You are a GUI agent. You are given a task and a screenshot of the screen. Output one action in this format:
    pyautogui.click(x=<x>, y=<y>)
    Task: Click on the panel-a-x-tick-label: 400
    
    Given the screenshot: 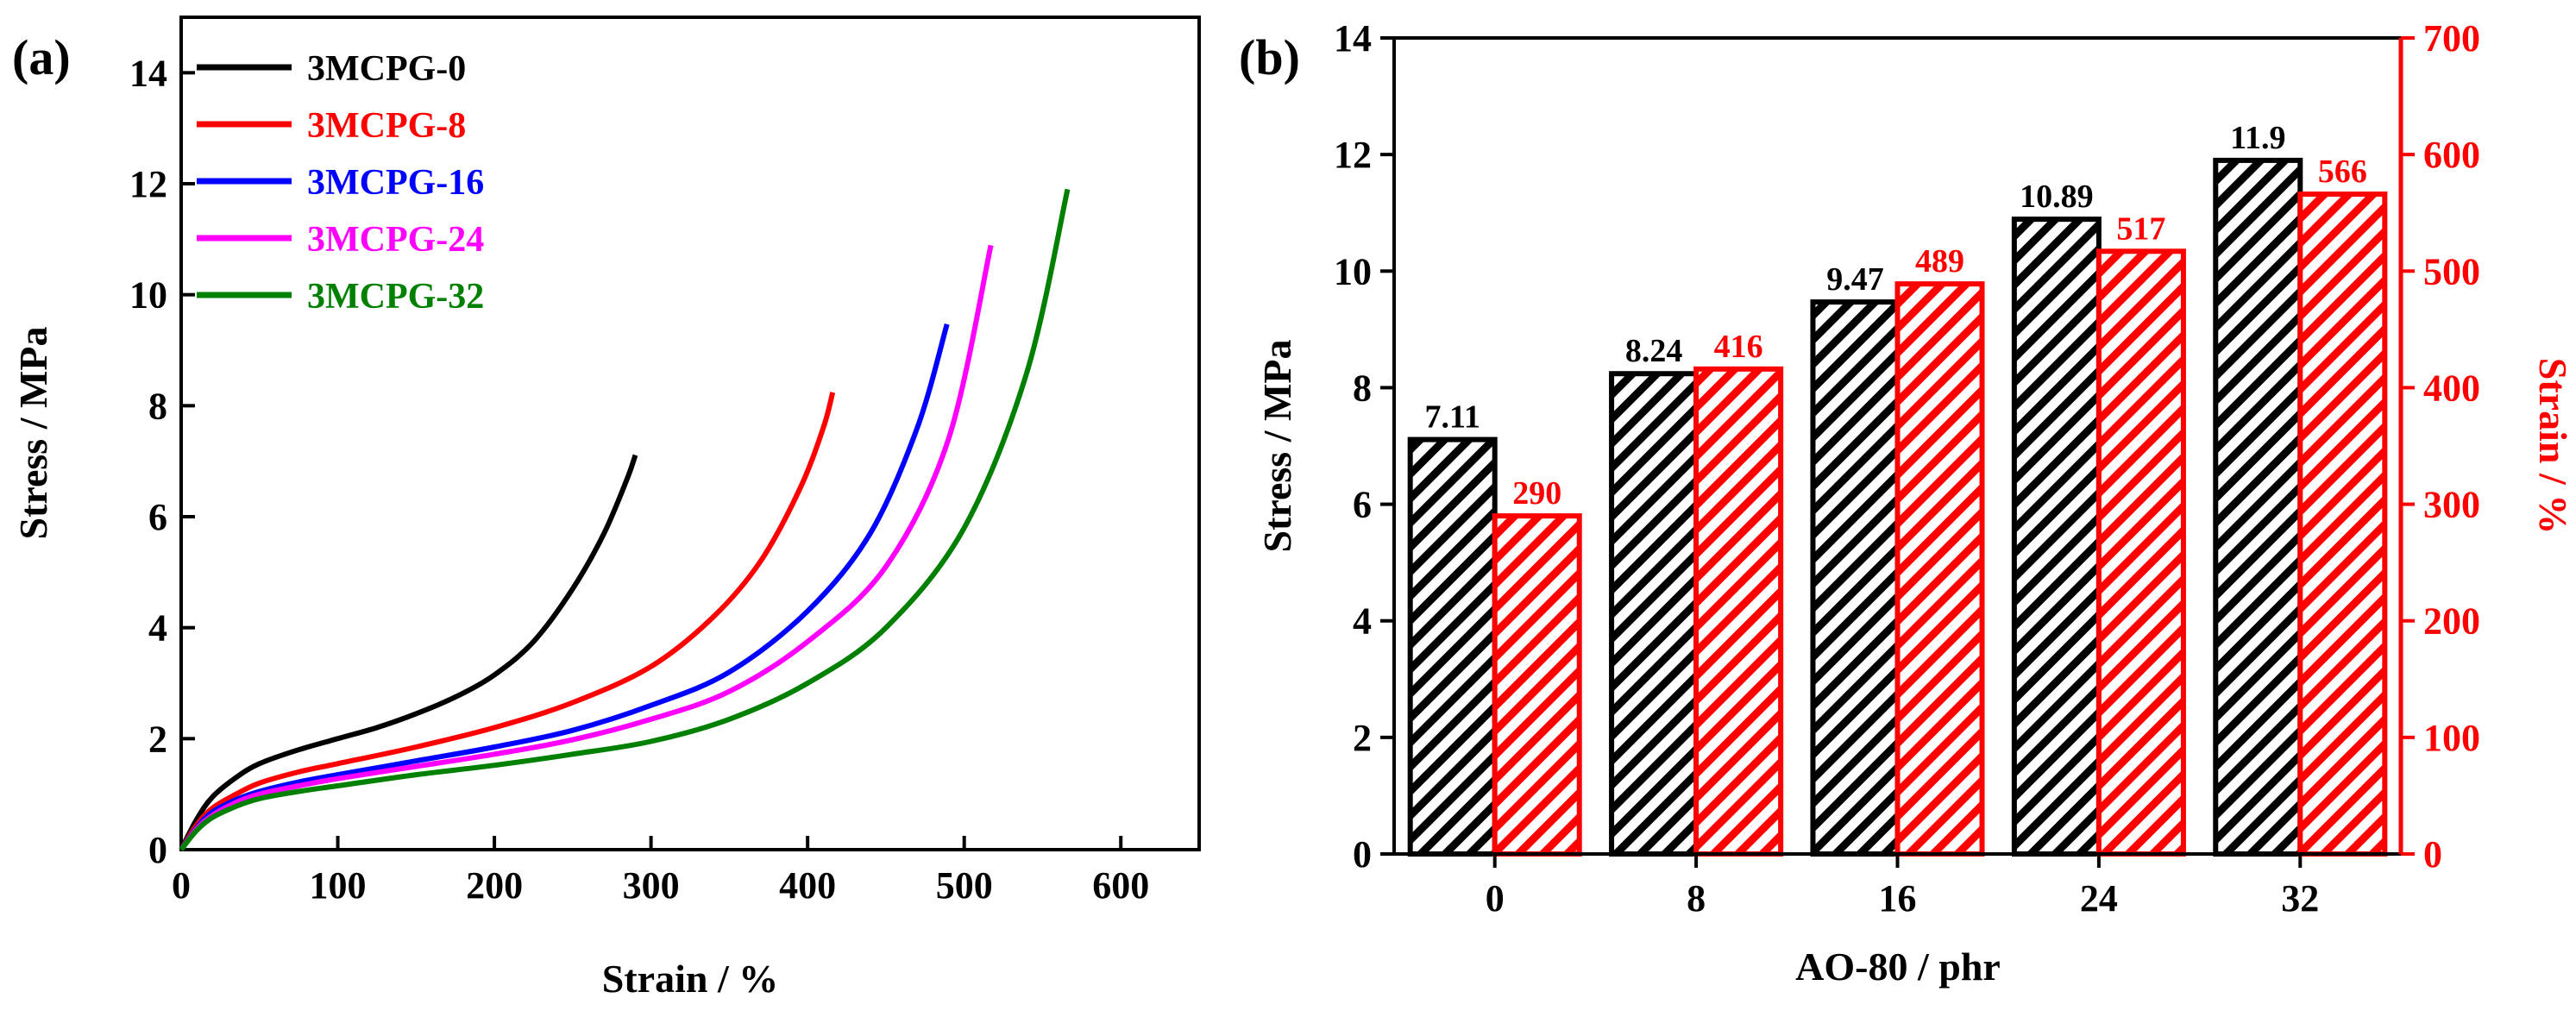 What is the action you would take?
    pyautogui.click(x=807, y=885)
    